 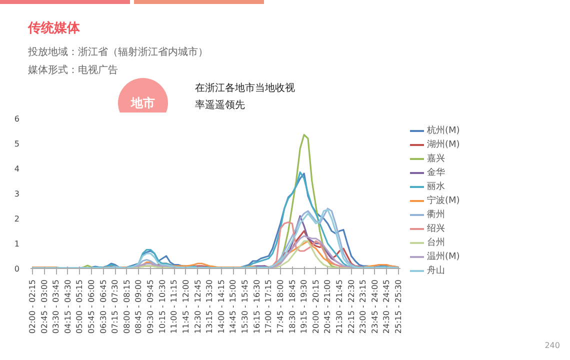 I want to click on x-tick-label: 19:15 - 19:30, so click(x=304, y=306).